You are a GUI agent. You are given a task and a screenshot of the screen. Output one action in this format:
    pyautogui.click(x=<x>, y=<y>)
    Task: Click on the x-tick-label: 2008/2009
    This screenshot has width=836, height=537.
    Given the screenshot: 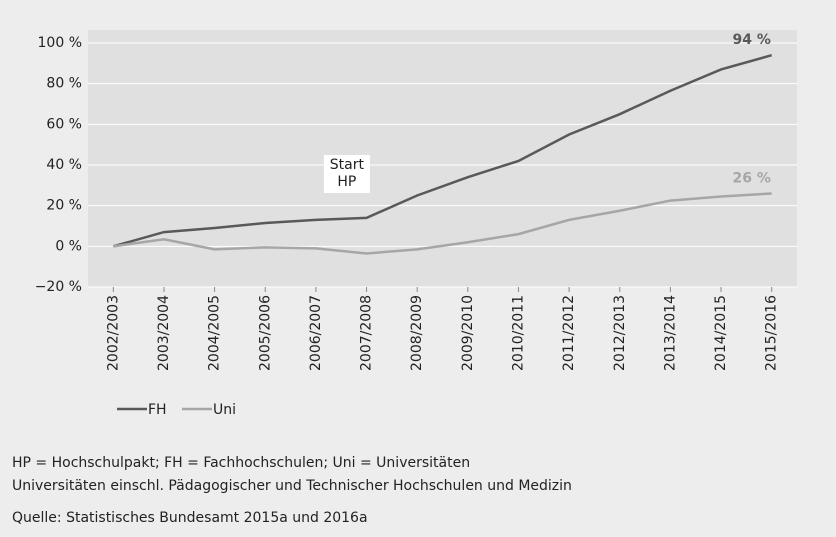 What is the action you would take?
    pyautogui.click(x=417, y=333)
    